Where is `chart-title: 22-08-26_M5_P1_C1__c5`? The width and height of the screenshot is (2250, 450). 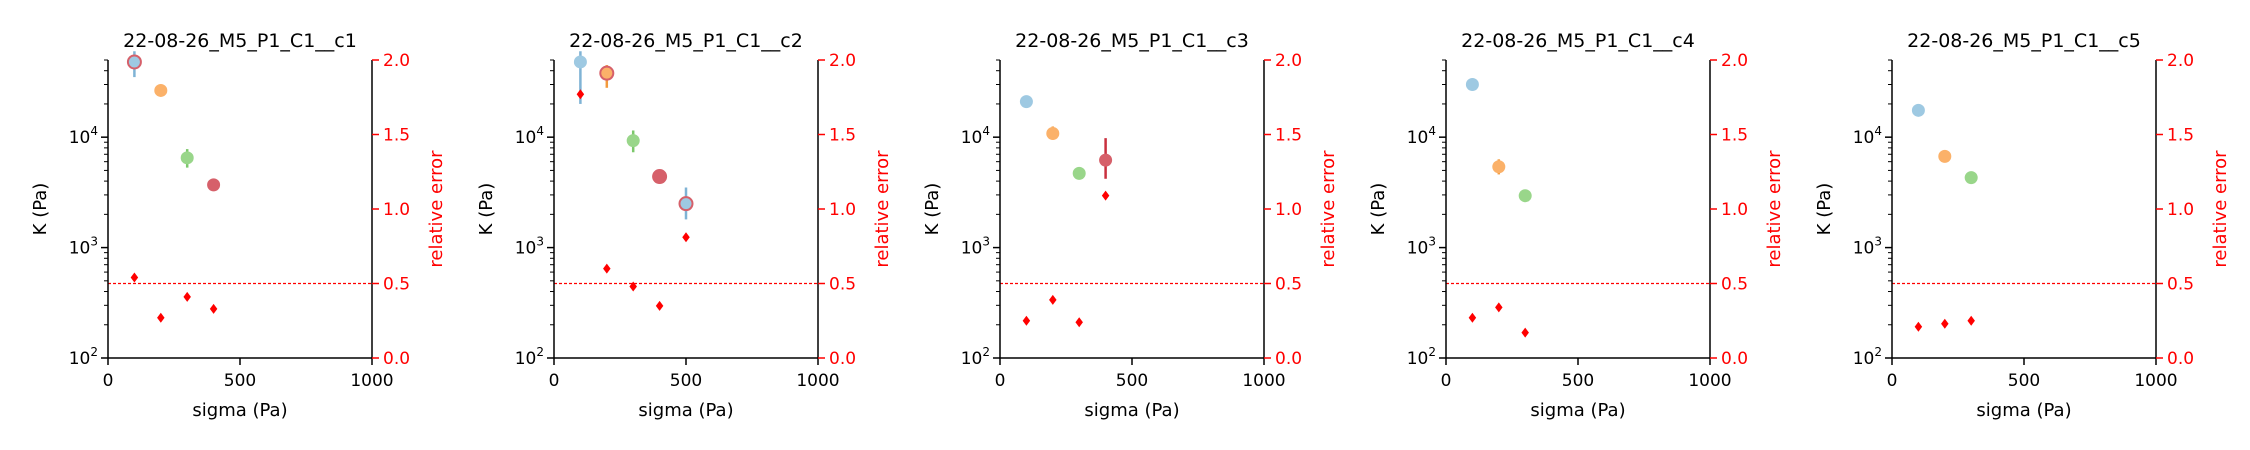
chart-title: 22-08-26_M5_P1_C1__c5 is located at coordinates (2024, 41).